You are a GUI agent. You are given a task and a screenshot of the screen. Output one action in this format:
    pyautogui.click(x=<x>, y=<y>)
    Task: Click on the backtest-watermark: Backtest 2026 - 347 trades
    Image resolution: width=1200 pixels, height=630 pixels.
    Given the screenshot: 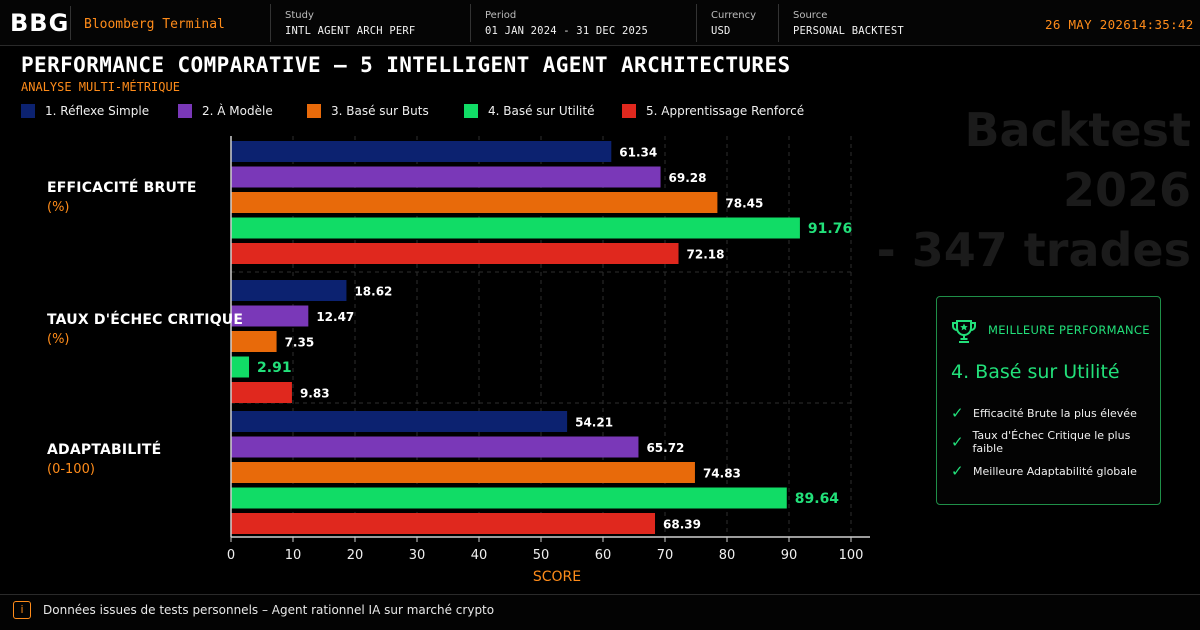 What is the action you would take?
    pyautogui.click(x=1018, y=190)
    